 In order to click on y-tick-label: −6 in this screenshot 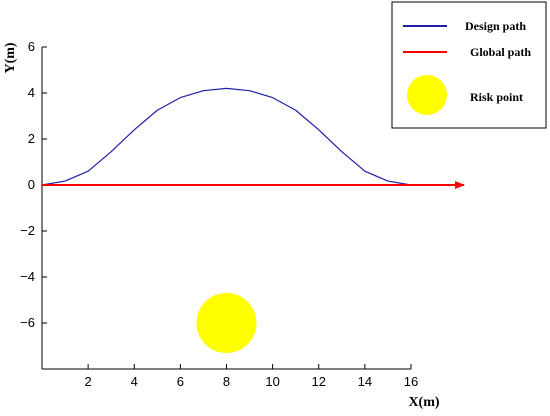, I will do `click(27, 322)`.